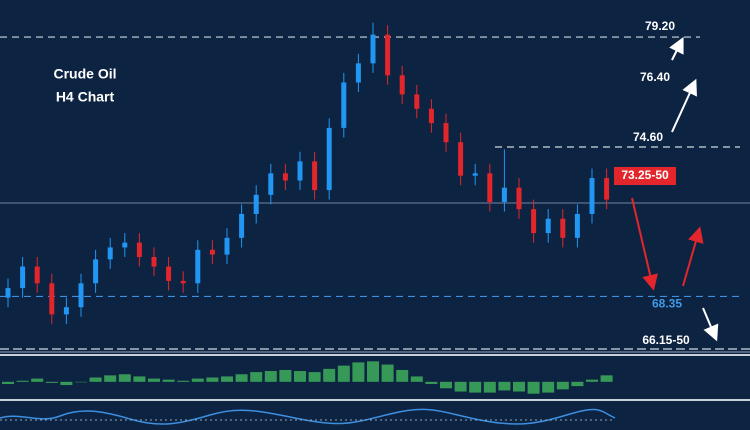 The image size is (750, 430). What do you see at coordinates (84, 74) in the screenshot?
I see `chart-title: Crude Oil` at bounding box center [84, 74].